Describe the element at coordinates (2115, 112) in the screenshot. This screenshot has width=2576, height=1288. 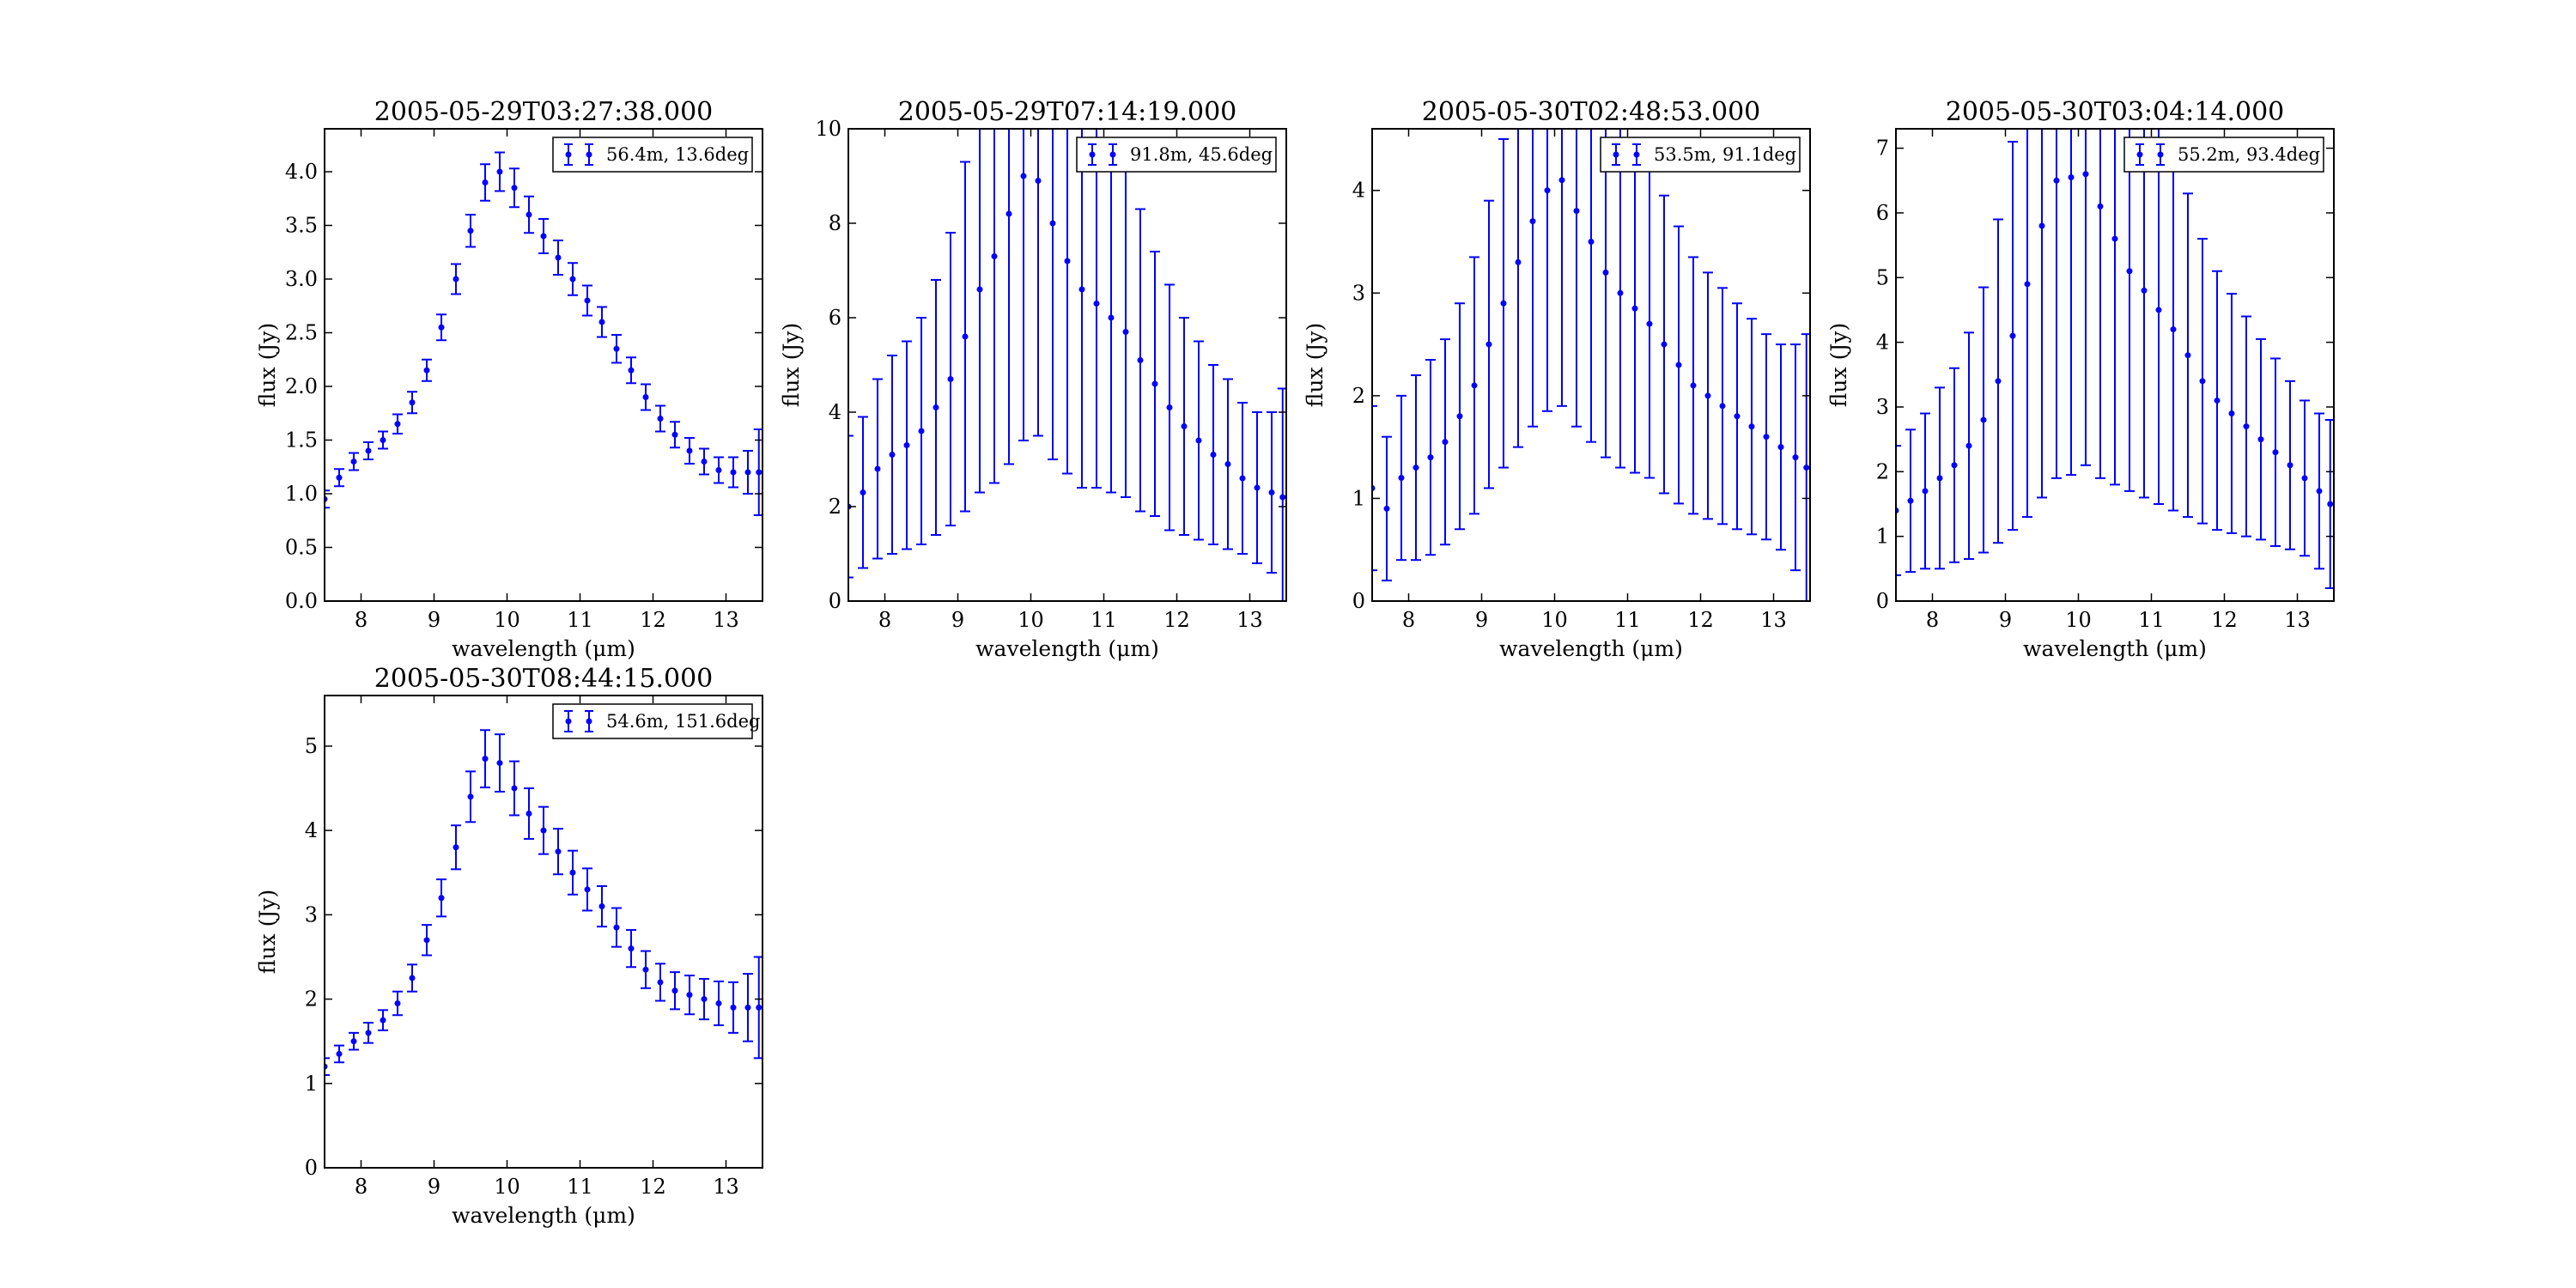
I see `chart-title: 2005-05-30T03:04:14.000` at that location.